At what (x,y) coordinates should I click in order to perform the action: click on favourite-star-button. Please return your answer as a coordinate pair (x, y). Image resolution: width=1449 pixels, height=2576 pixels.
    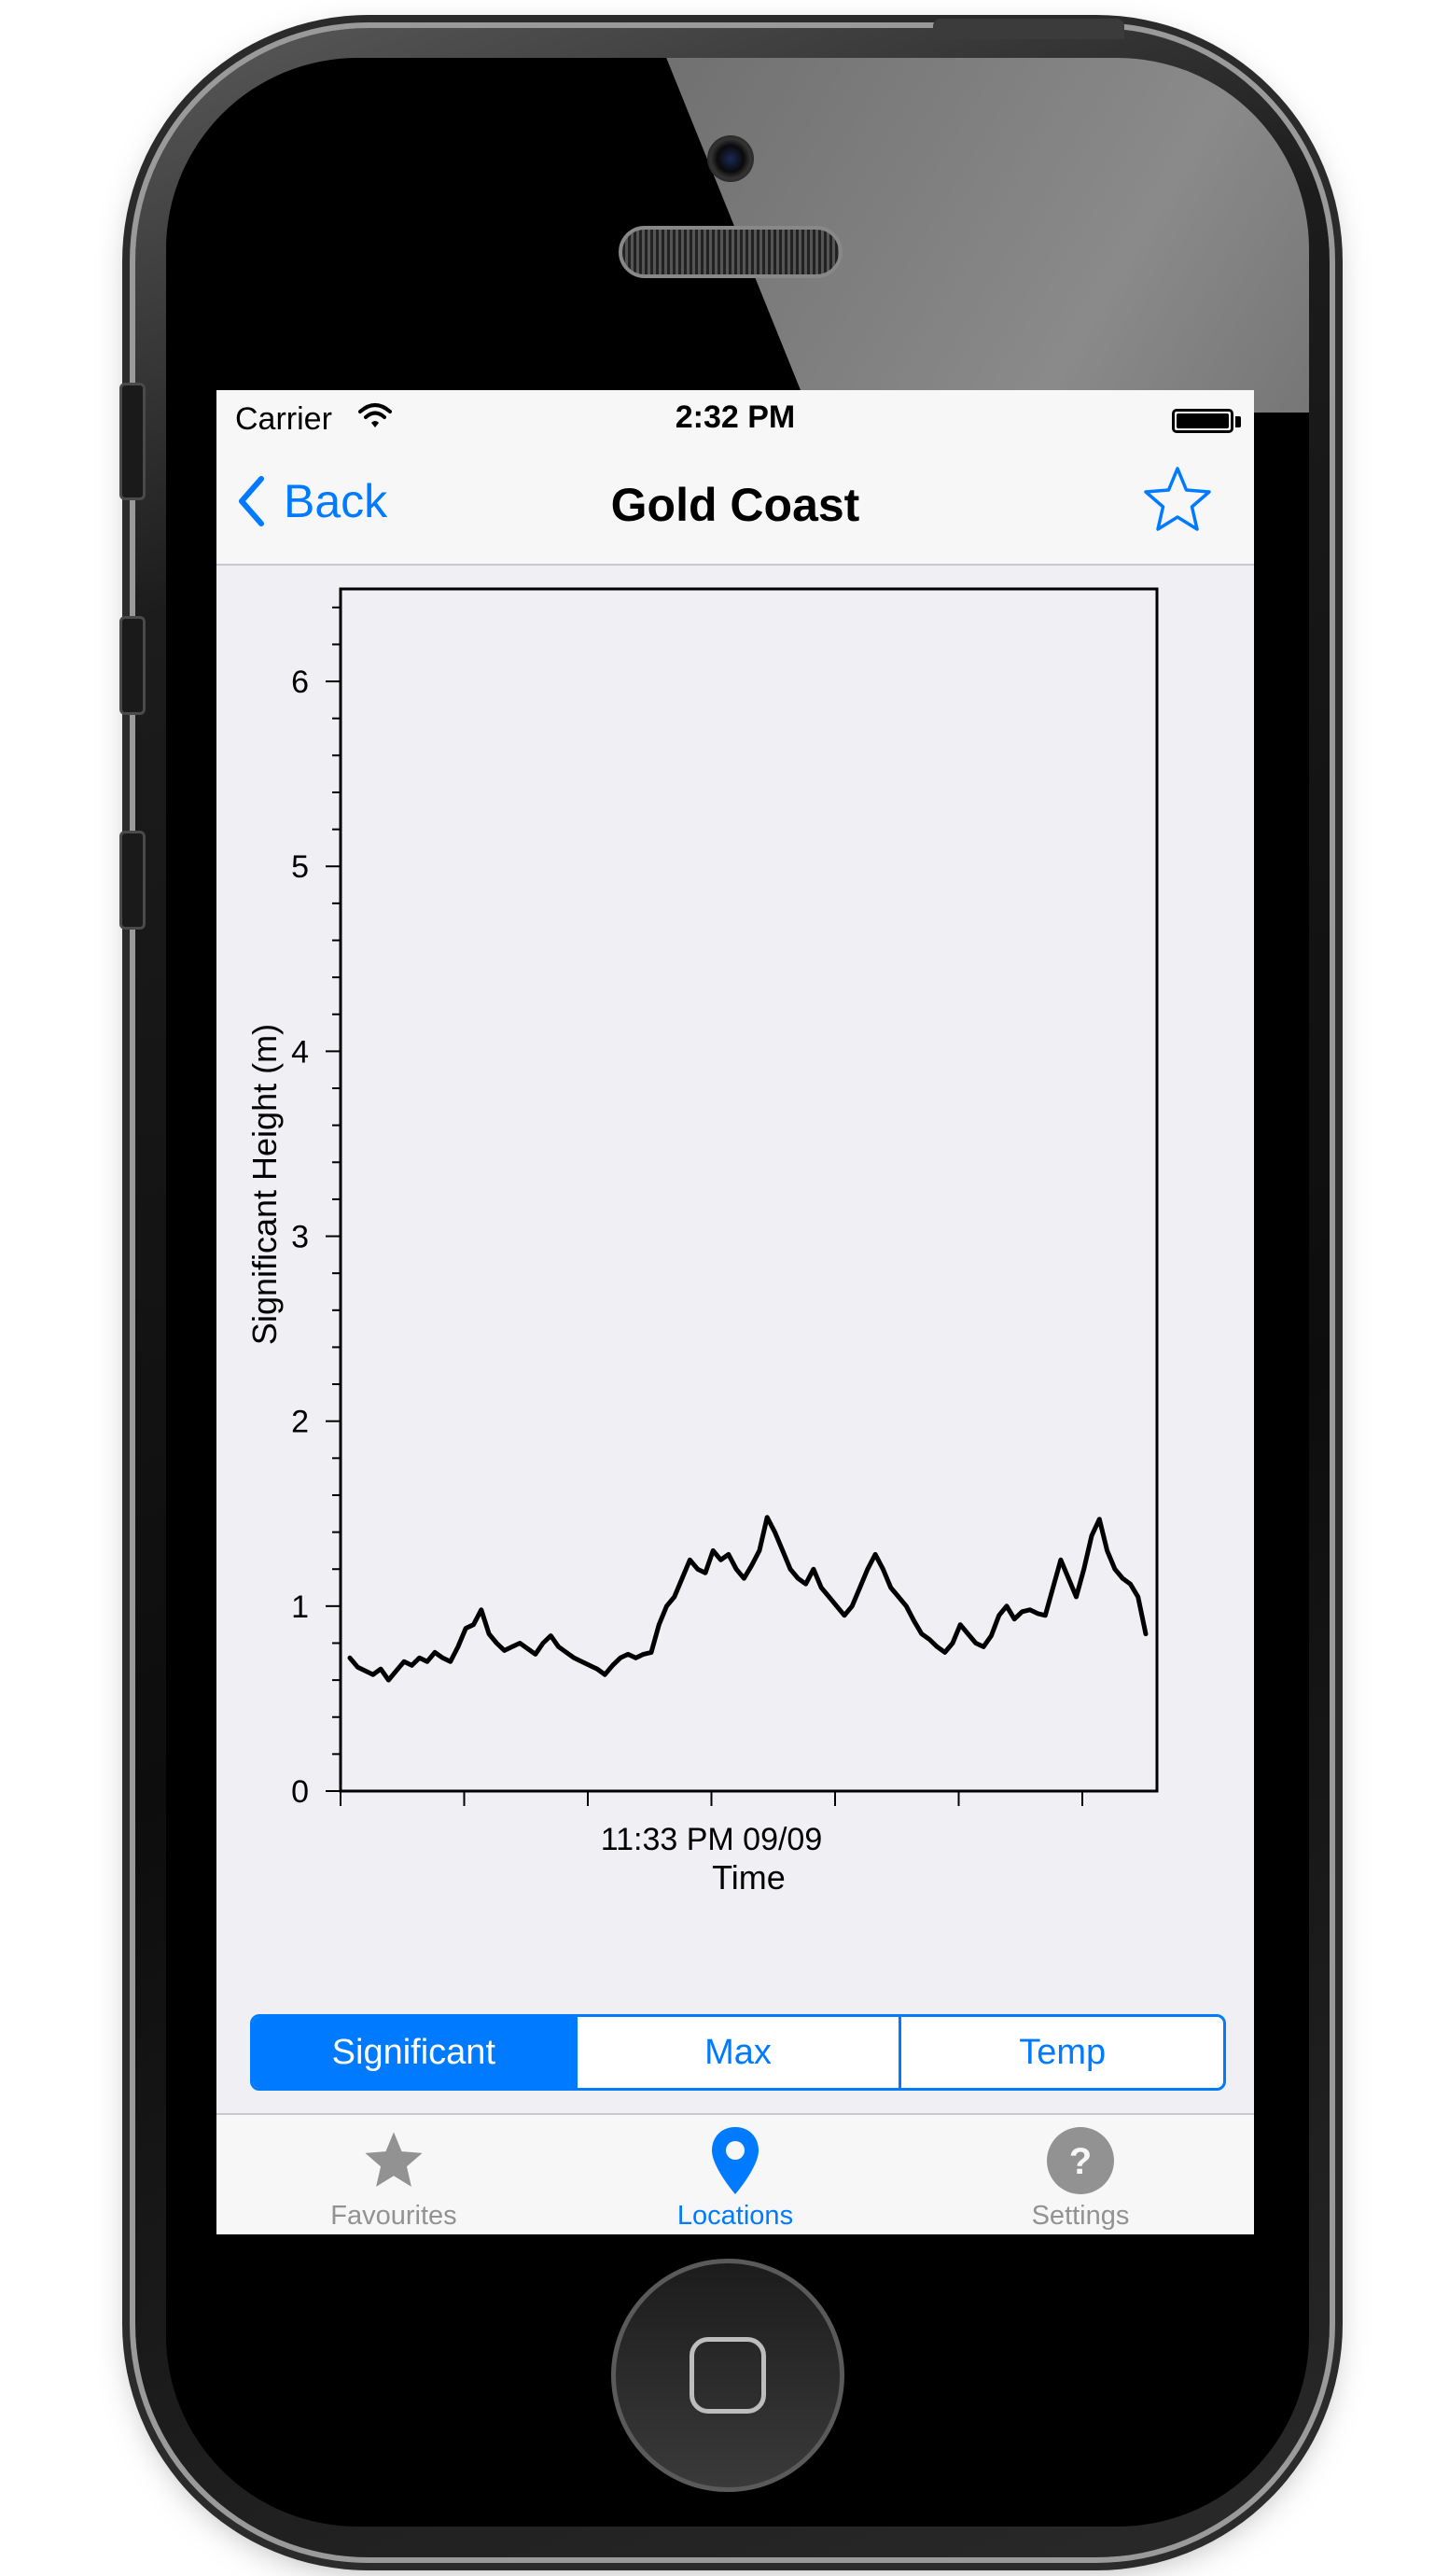
    Looking at the image, I should click on (1177, 502).